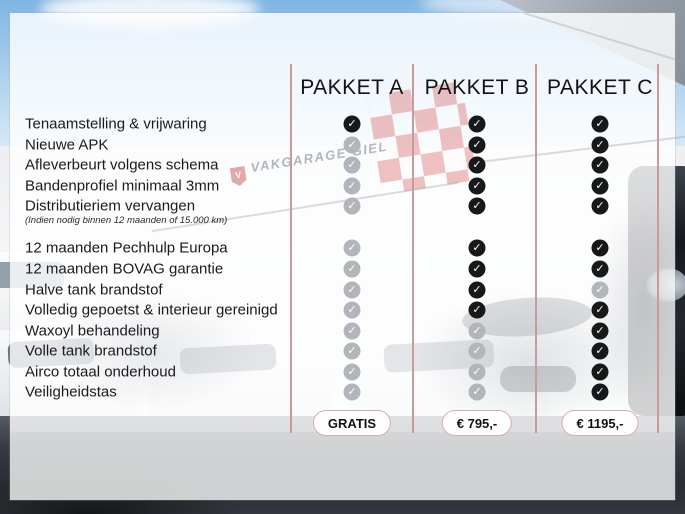  Describe the element at coordinates (126, 248) in the screenshot. I see `feature-label: 12 maanden Pechhulp Europa` at that location.